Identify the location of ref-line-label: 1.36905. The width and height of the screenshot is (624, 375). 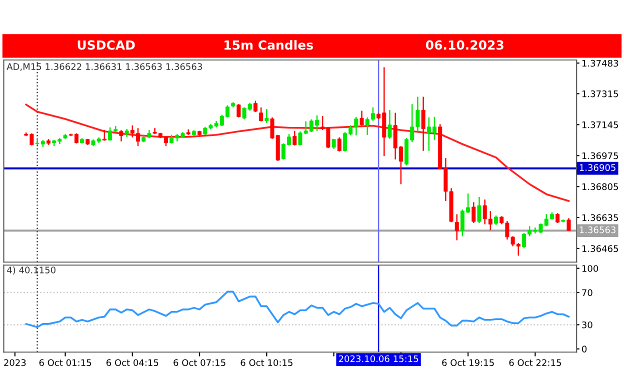
(598, 167).